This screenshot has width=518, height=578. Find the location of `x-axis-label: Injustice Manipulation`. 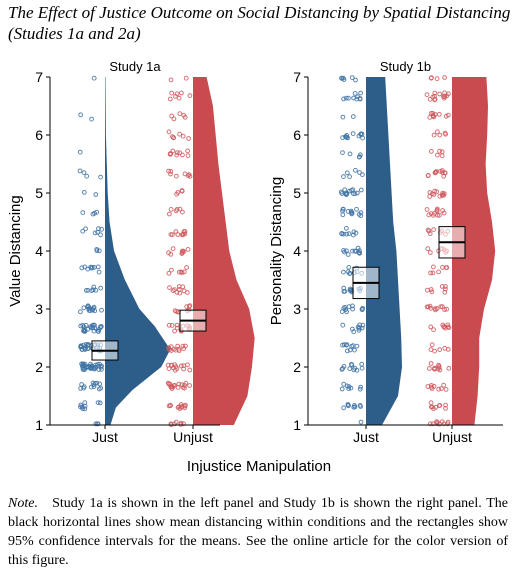

x-axis-label: Injustice Manipulation is located at coordinates (259, 466).